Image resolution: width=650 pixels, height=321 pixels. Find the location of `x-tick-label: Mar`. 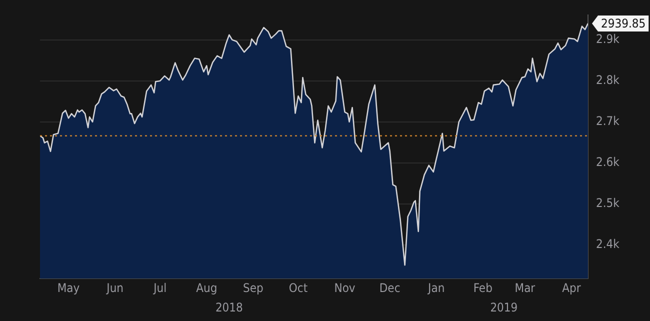

x-tick-label: Mar is located at coordinates (525, 287).